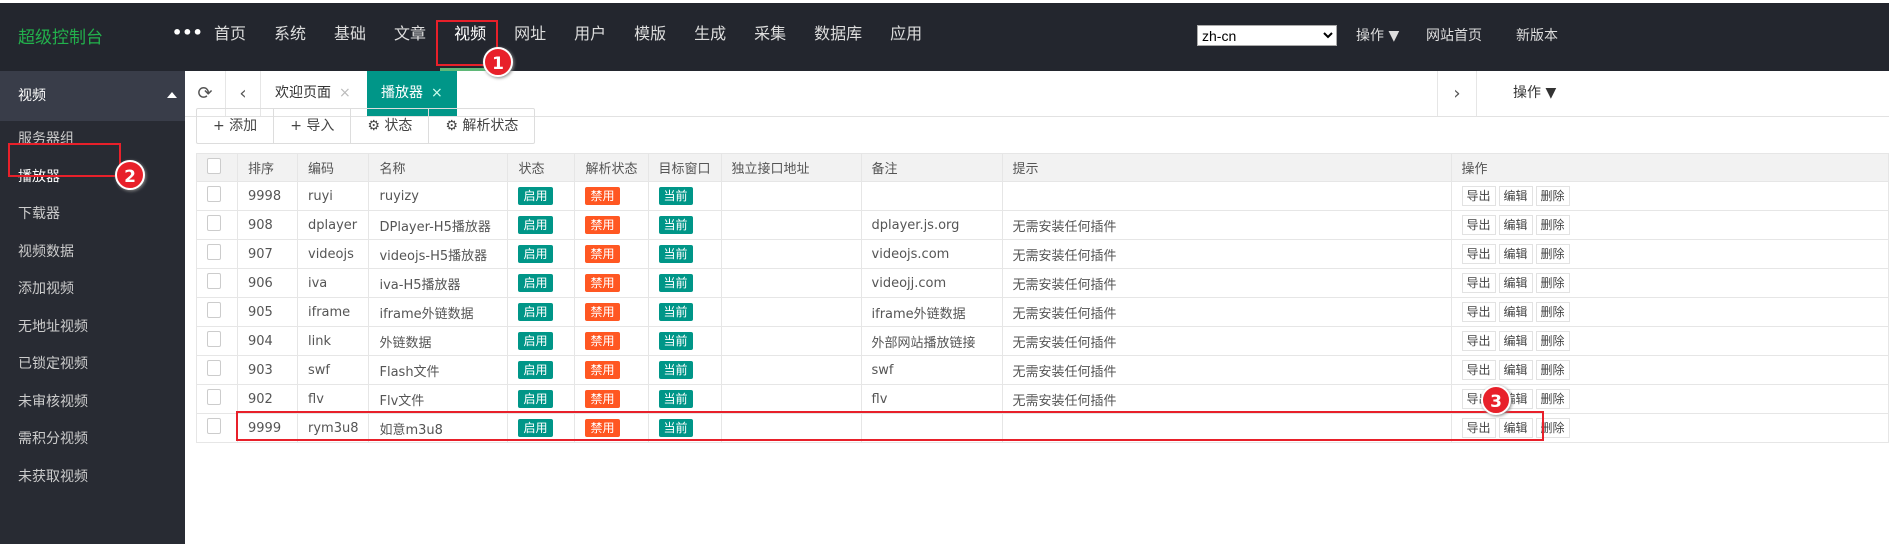 Image resolution: width=1889 pixels, height=544 pixels. What do you see at coordinates (53, 364) in the screenshot?
I see `sidebar-item: 已锁定视频` at bounding box center [53, 364].